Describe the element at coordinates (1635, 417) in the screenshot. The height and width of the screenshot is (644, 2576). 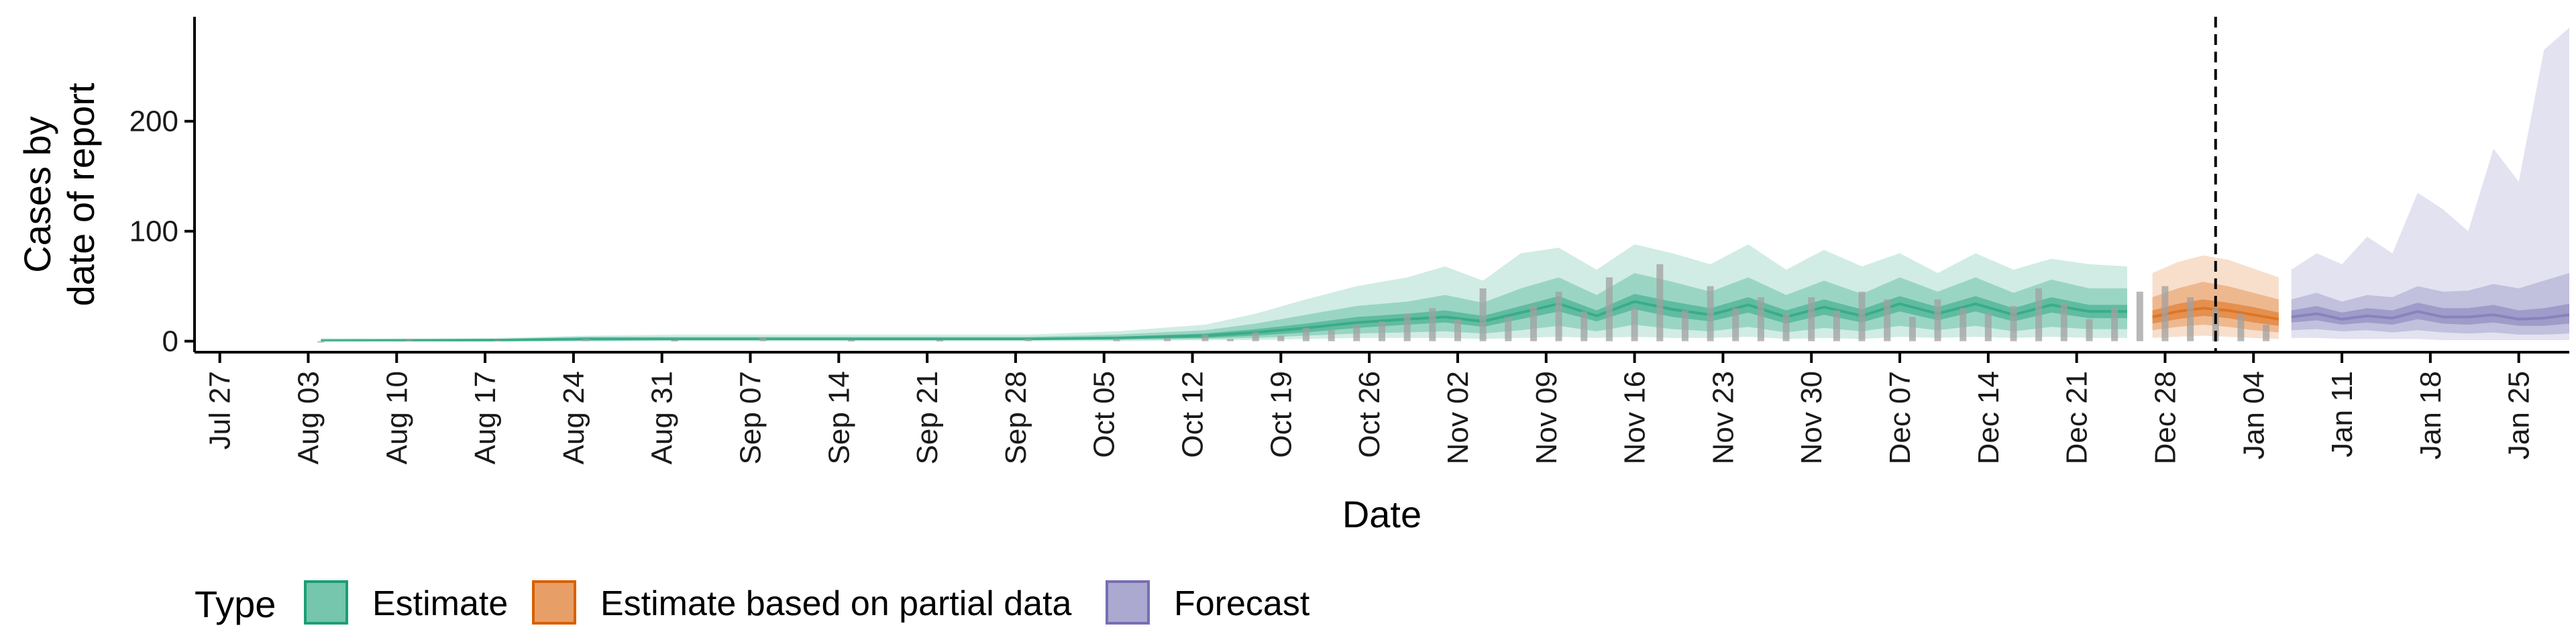
I see `x-tick-label: Nov 16` at that location.